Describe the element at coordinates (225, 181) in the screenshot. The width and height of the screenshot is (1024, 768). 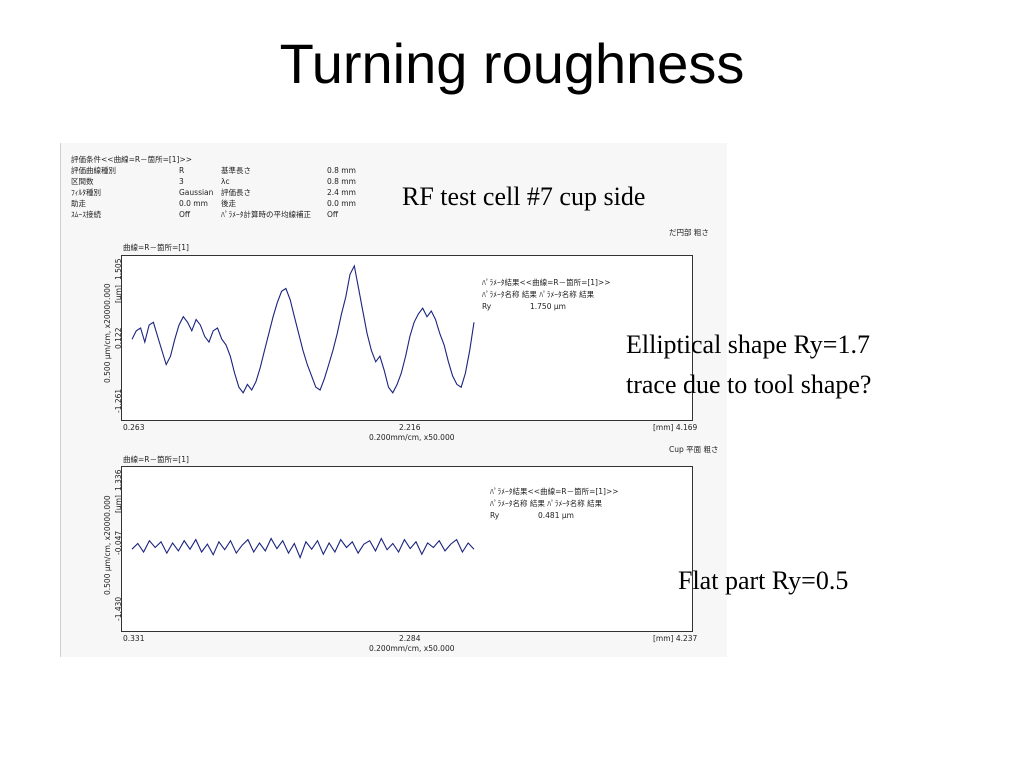
I see `cond-label2: λc` at that location.